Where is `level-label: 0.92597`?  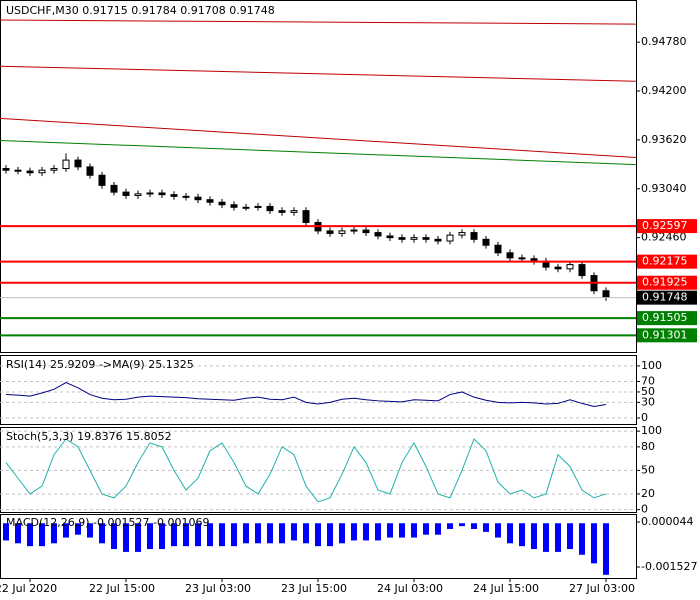 level-label: 0.92597 is located at coordinates (665, 225).